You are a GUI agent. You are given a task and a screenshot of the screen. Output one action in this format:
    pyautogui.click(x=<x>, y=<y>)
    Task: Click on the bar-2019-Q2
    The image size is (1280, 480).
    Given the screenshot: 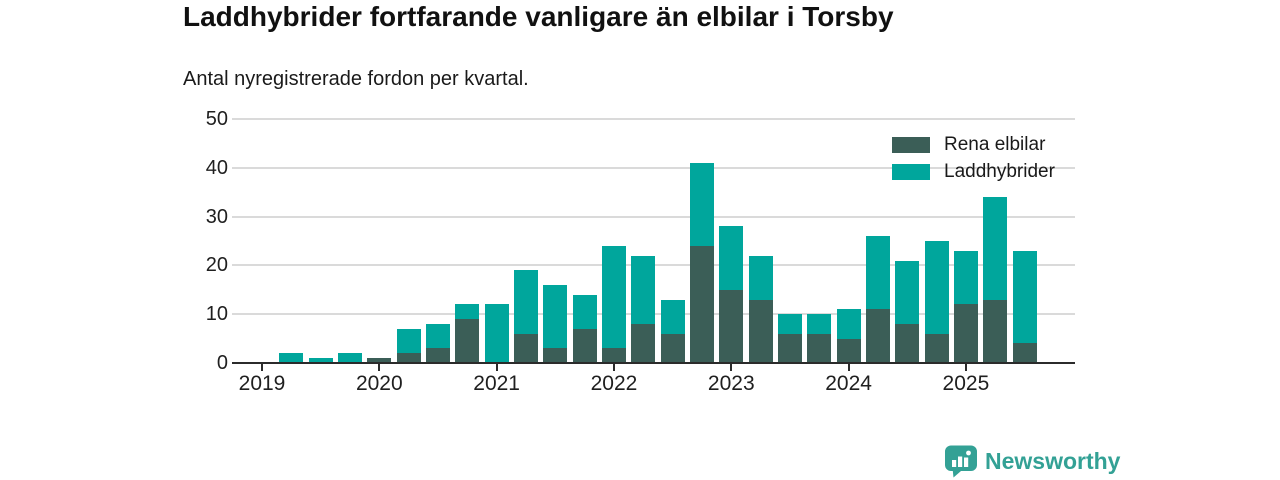 What is the action you would take?
    pyautogui.click(x=291, y=358)
    